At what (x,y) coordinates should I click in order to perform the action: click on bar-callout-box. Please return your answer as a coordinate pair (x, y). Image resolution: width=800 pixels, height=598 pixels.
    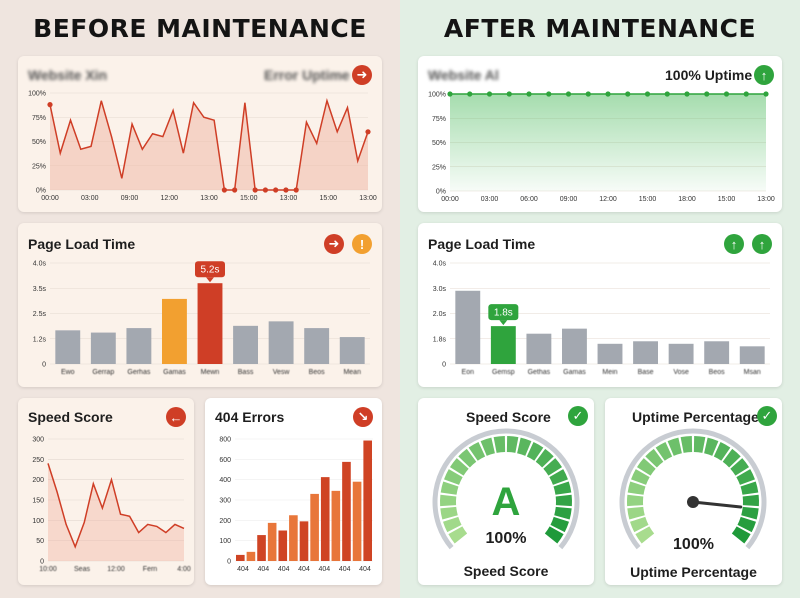
    Looking at the image, I should click on (210, 269).